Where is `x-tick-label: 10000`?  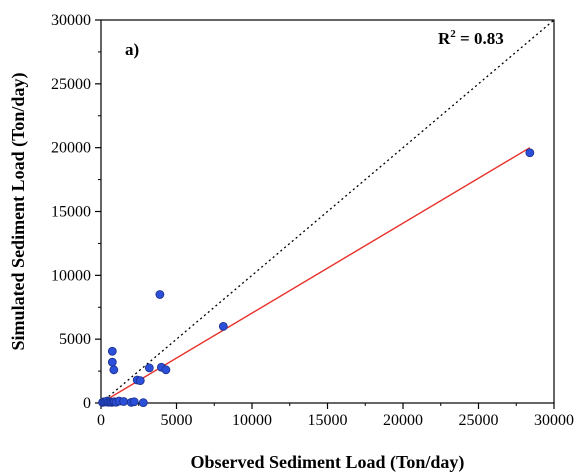 x-tick-label: 10000 is located at coordinates (252, 420).